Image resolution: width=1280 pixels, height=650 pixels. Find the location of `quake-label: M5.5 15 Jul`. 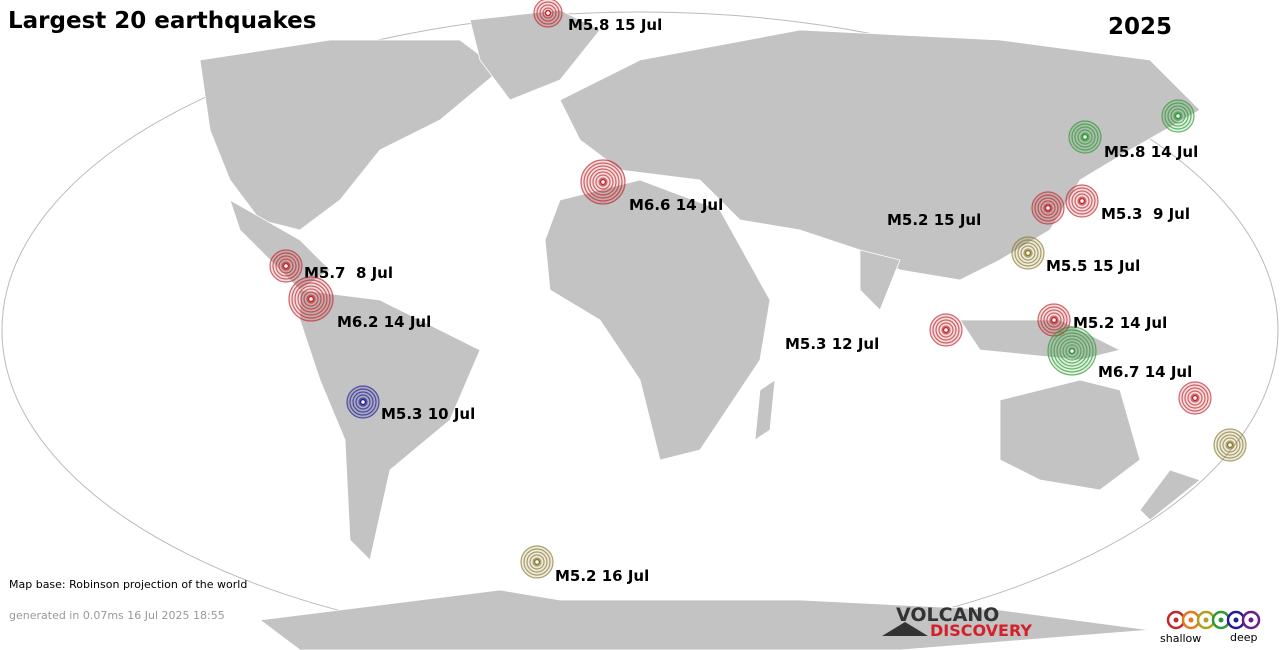

quake-label: M5.5 15 Jul is located at coordinates (1093, 266).